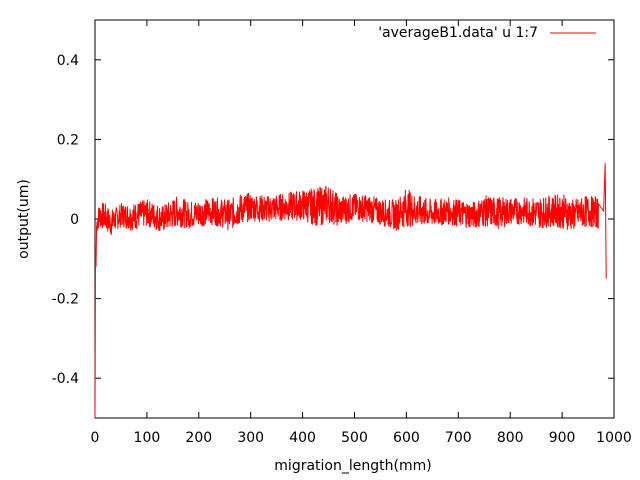 The height and width of the screenshot is (480, 640). I want to click on x-tick-label: 0, so click(95, 438).